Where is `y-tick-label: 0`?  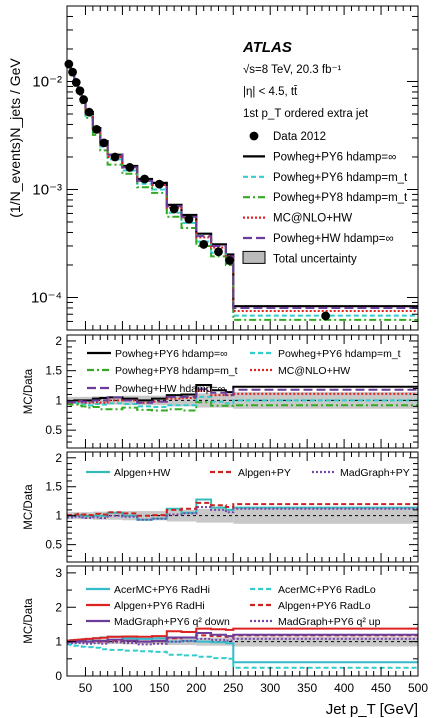 y-tick-label: 0 is located at coordinates (58, 676).